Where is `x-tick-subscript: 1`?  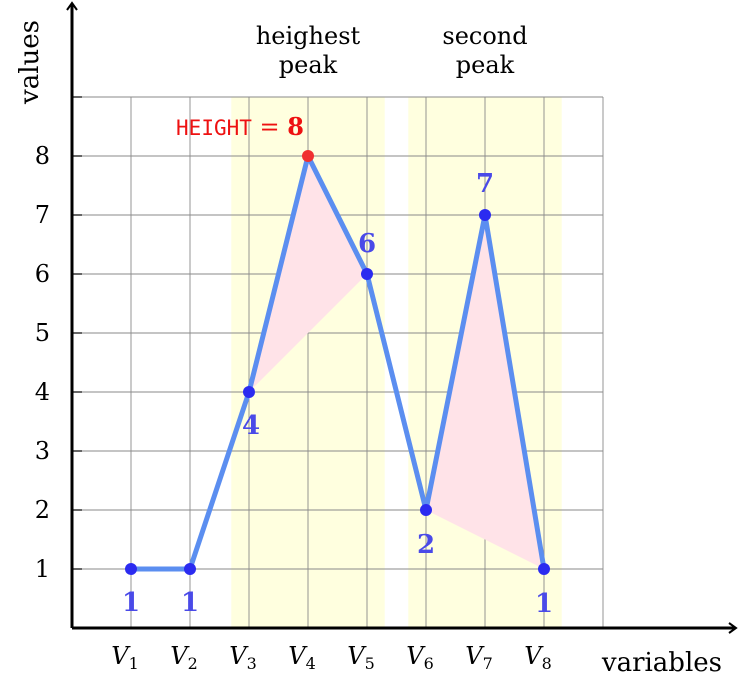 x-tick-subscript: 1 is located at coordinates (134, 663).